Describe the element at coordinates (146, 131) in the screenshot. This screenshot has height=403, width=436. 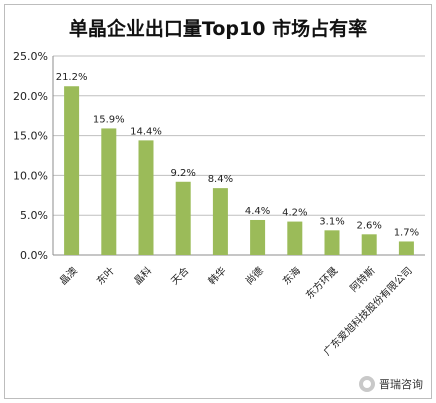
I see `data-label: 14.4%` at that location.